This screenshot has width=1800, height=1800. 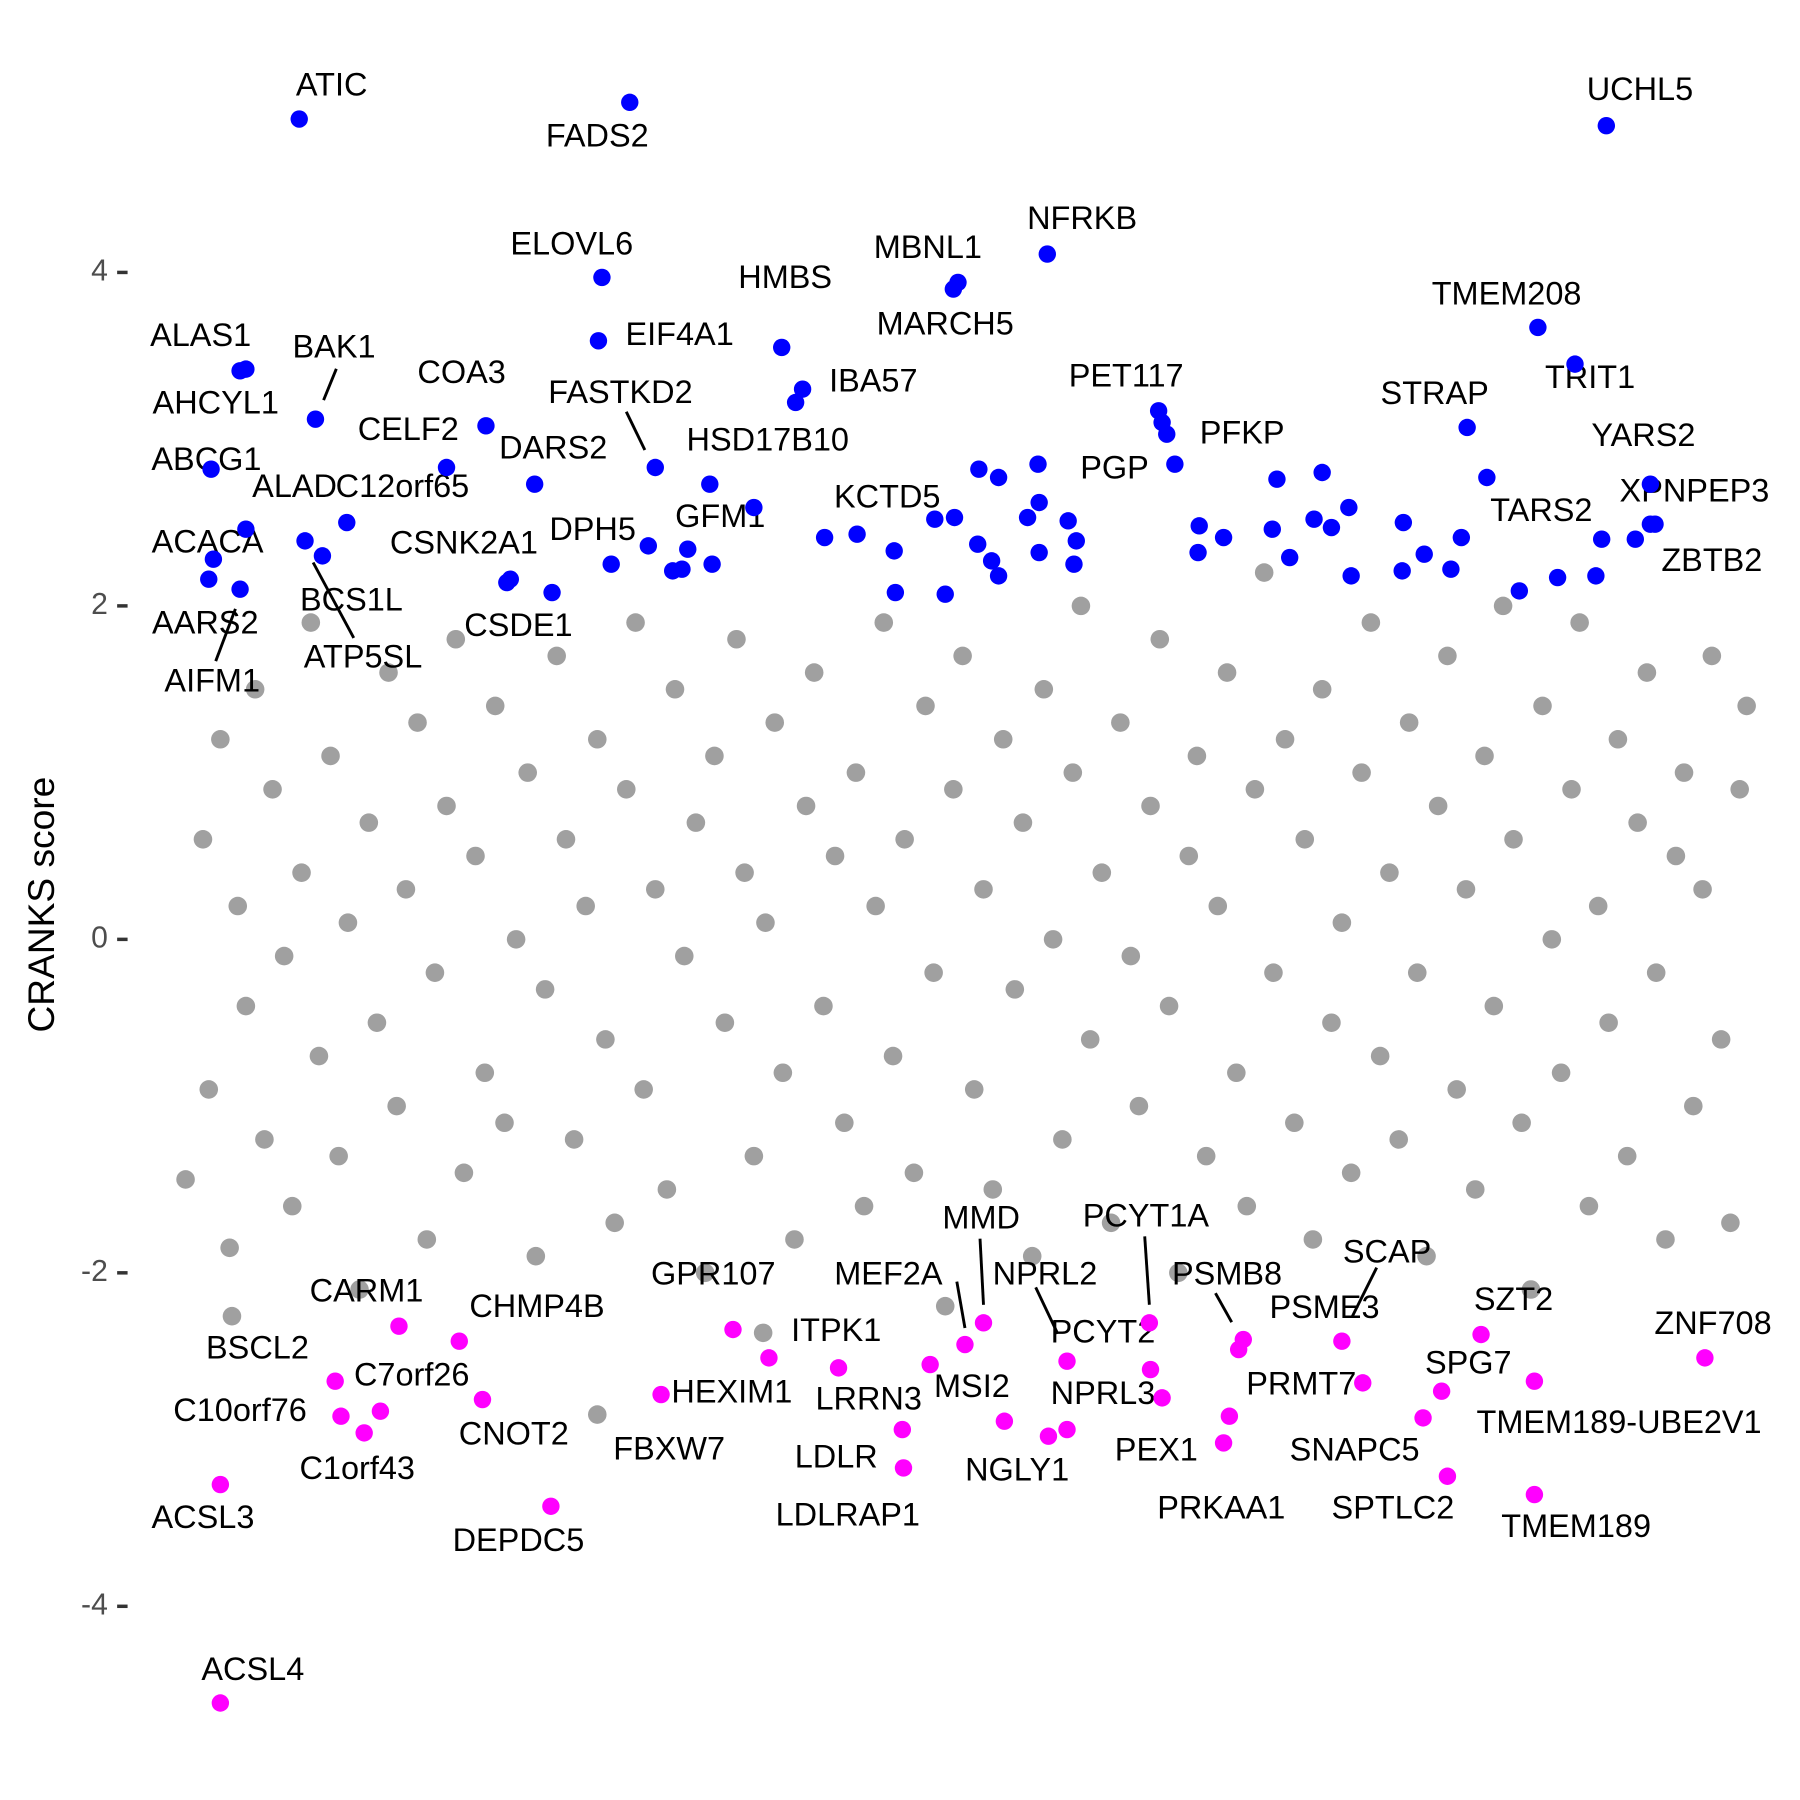 I want to click on point-label: YARS2, so click(x=1643, y=435).